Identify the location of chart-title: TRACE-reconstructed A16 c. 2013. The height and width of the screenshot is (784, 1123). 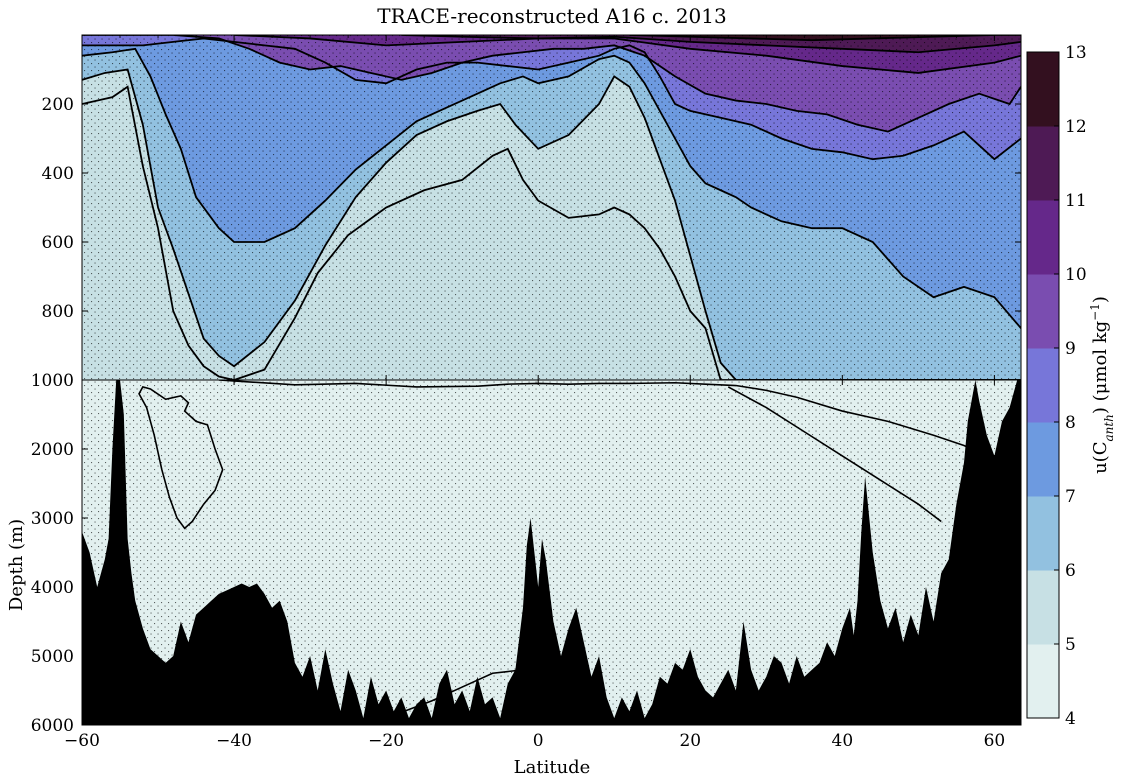
(551, 16).